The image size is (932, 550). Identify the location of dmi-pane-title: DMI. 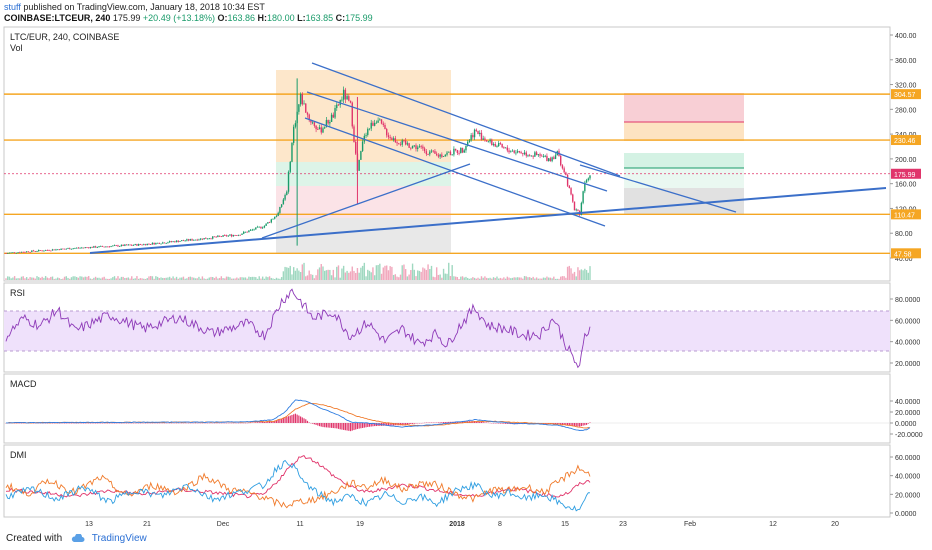
(18, 455).